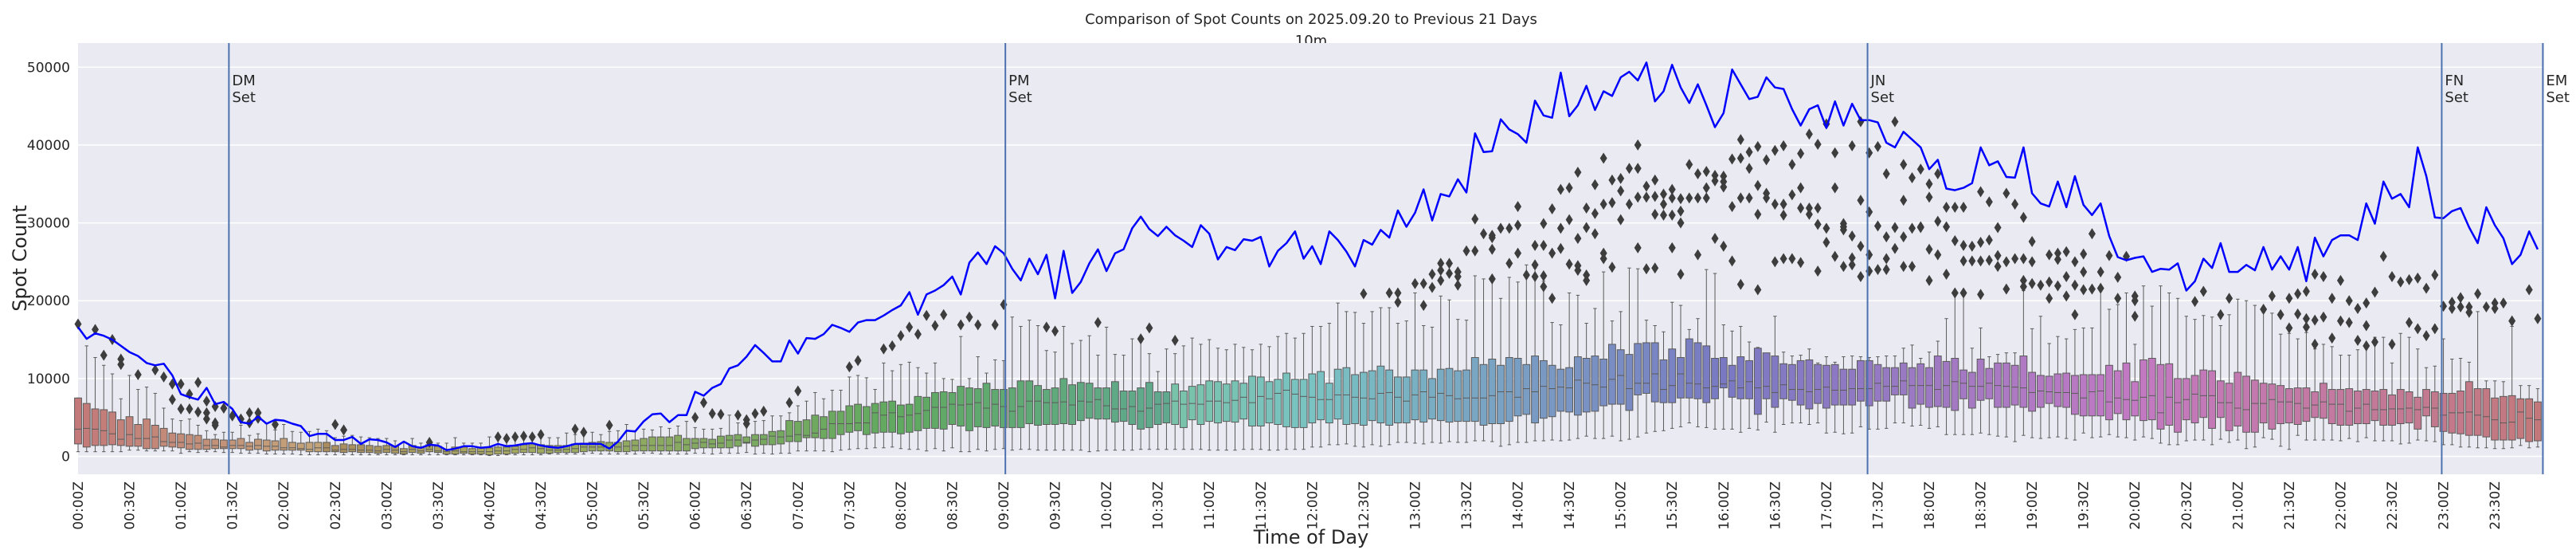 Image resolution: width=2576 pixels, height=554 pixels. Describe the element at coordinates (2187, 506) in the screenshot. I see `x-tick-label: 20:30Z` at that location.